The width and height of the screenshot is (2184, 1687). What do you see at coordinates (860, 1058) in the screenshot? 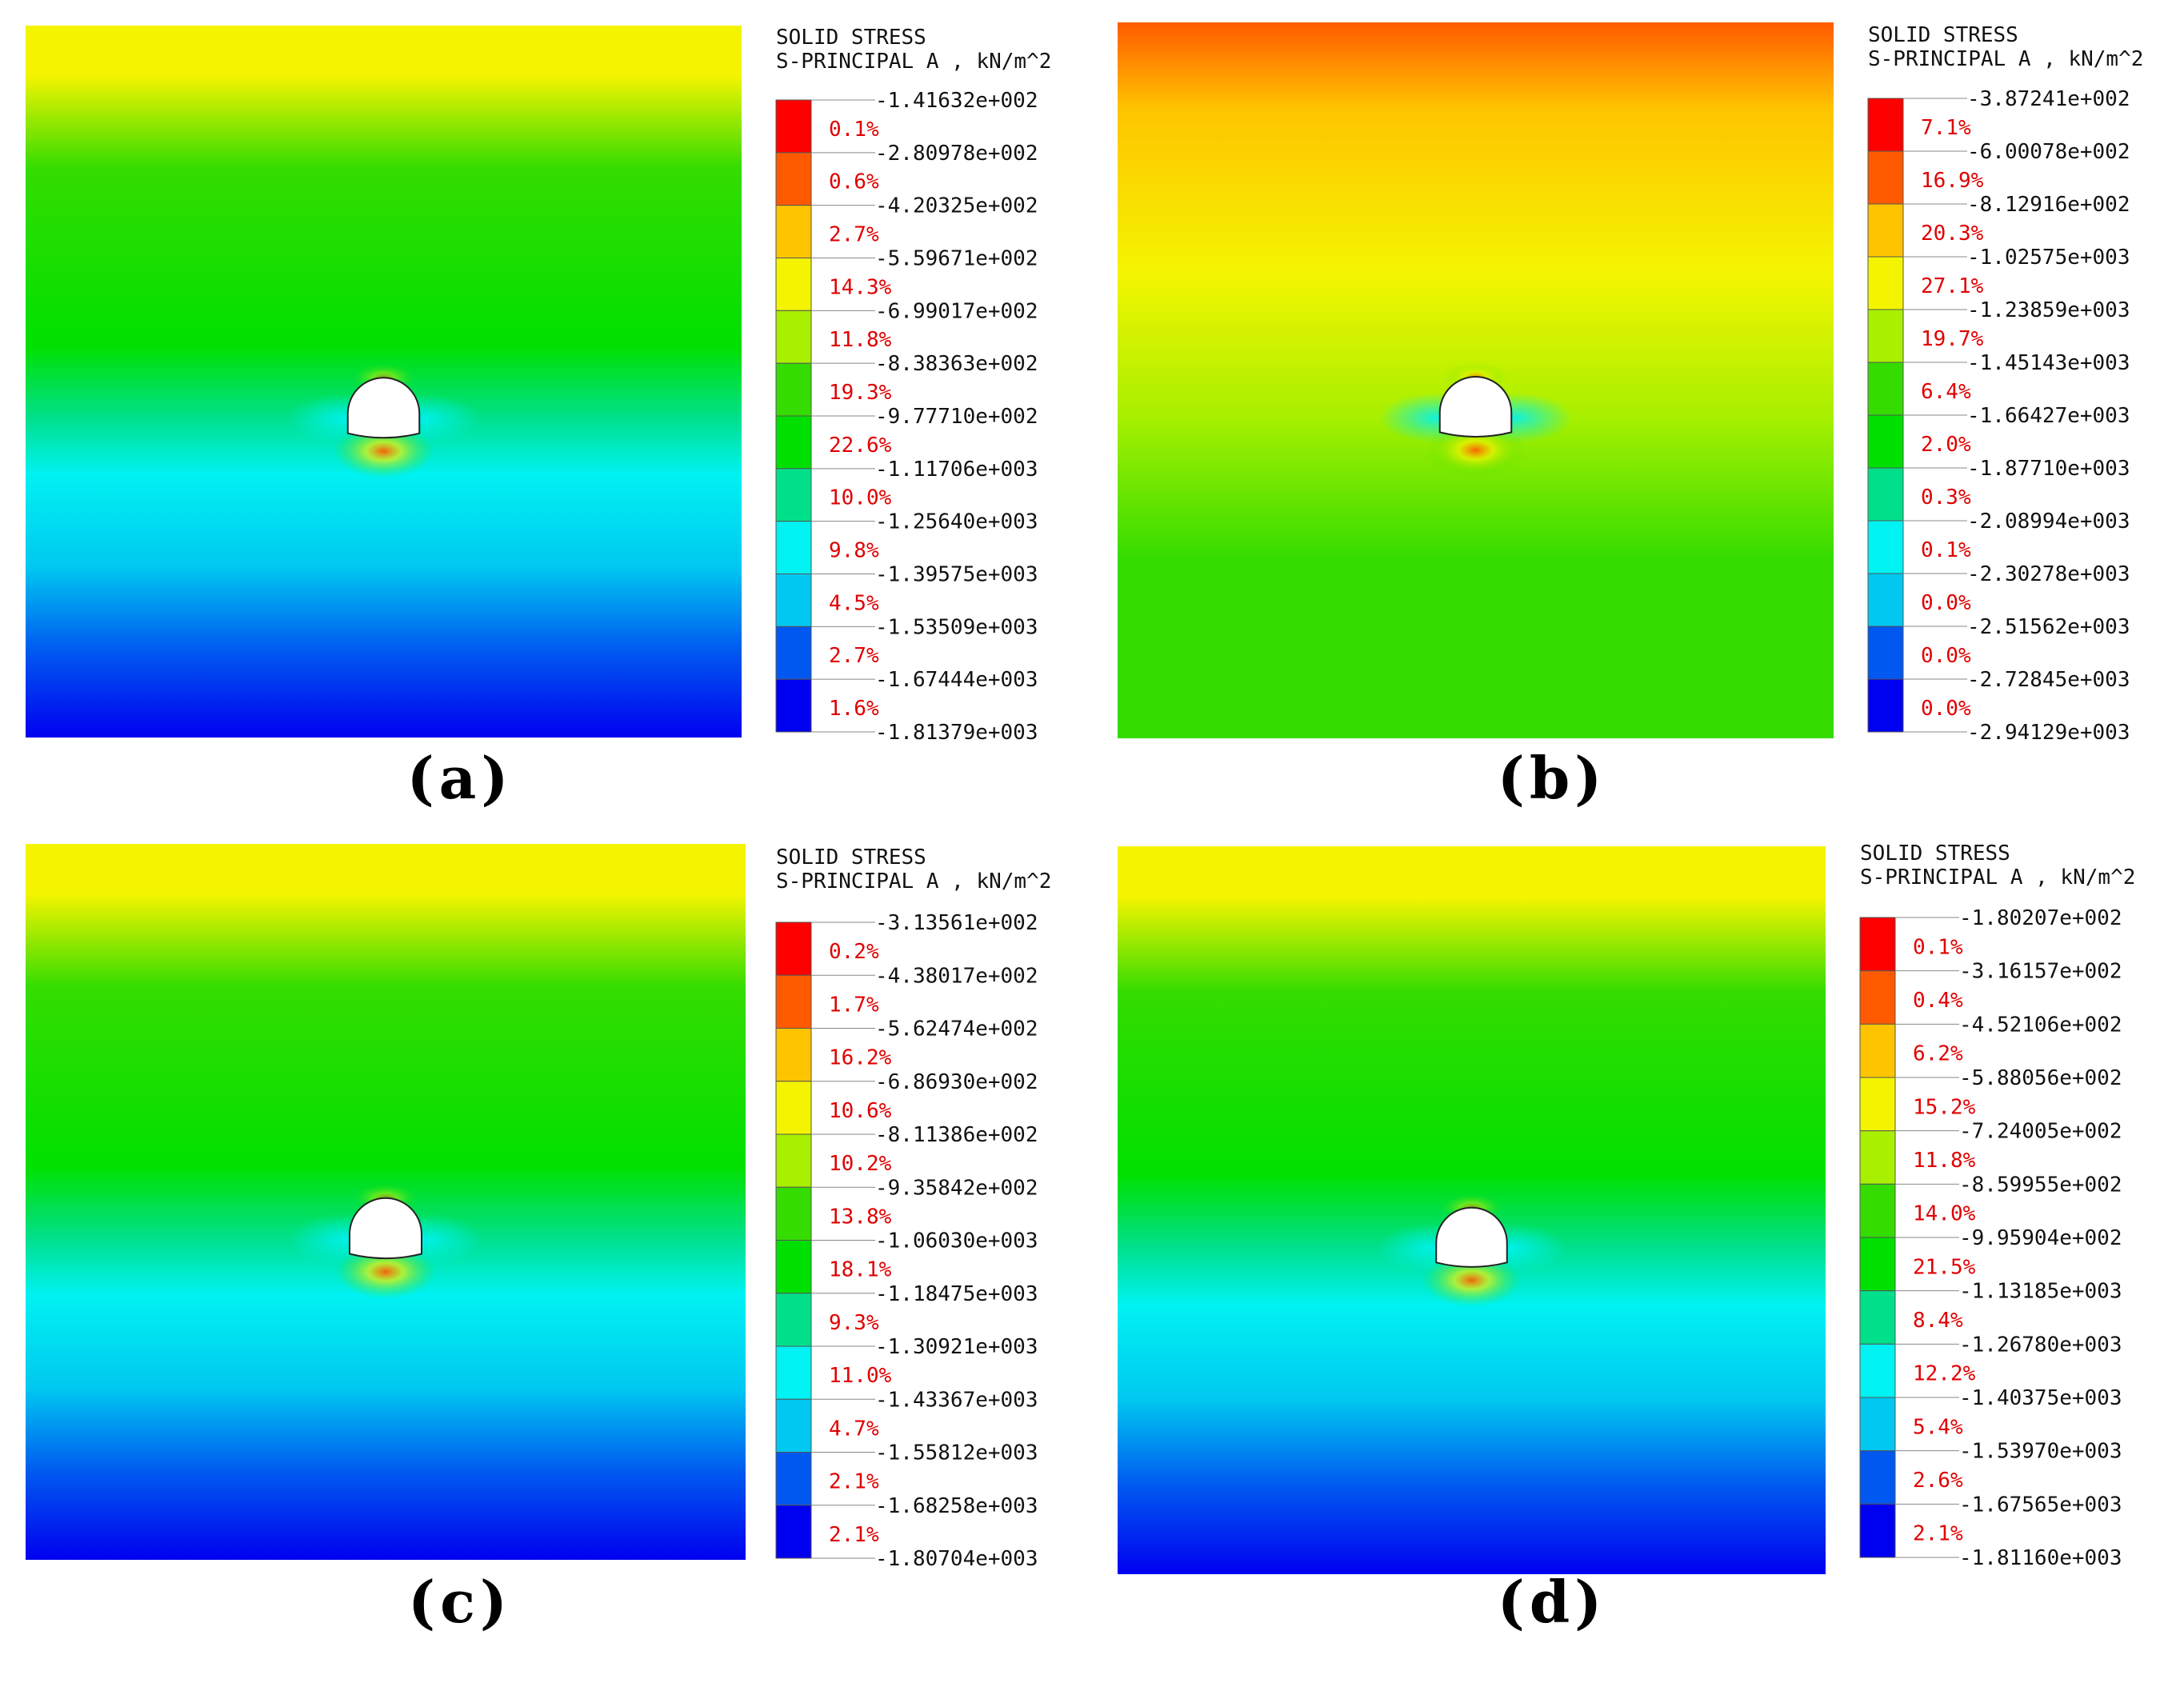
I see `panel-c-legend-percent-3: 16.2%` at bounding box center [860, 1058].